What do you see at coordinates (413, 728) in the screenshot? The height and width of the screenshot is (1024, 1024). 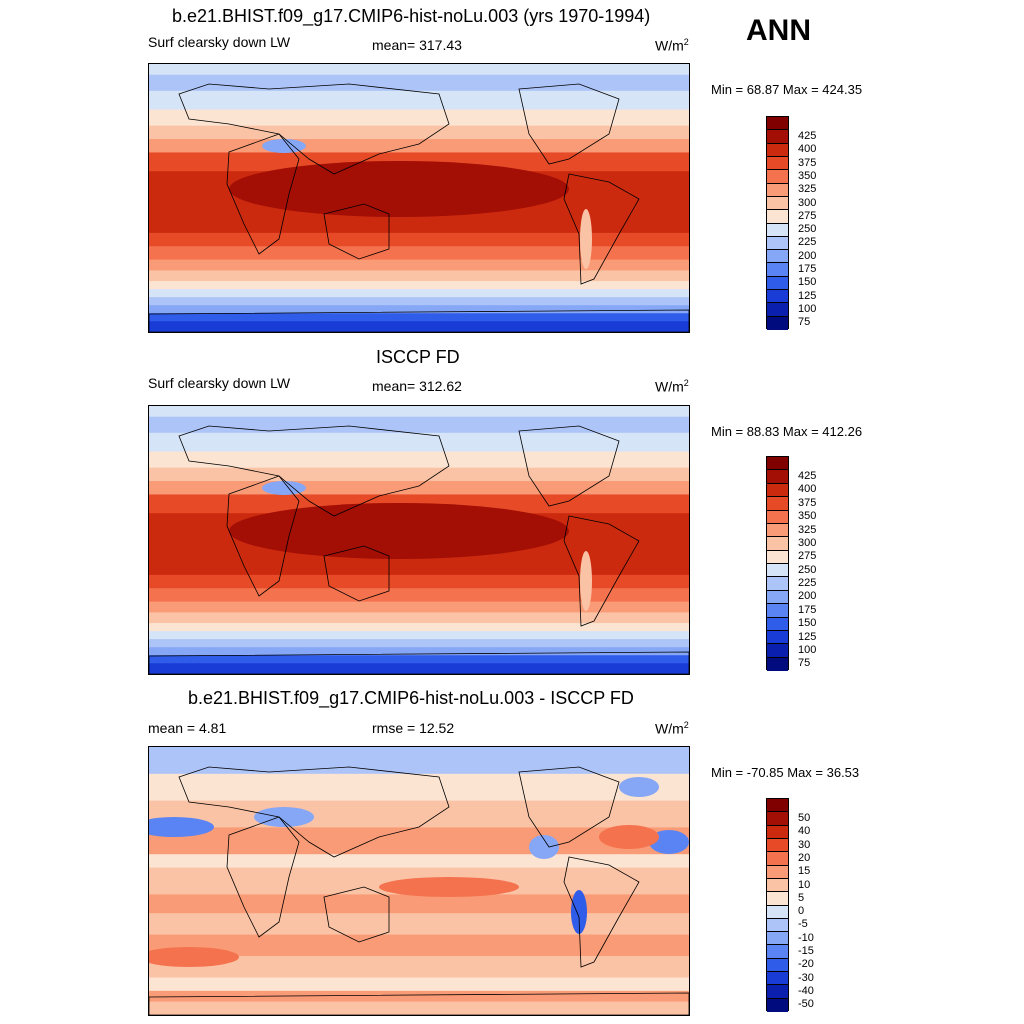 I see `panel-3-rmse-label: rmse = 12.52` at bounding box center [413, 728].